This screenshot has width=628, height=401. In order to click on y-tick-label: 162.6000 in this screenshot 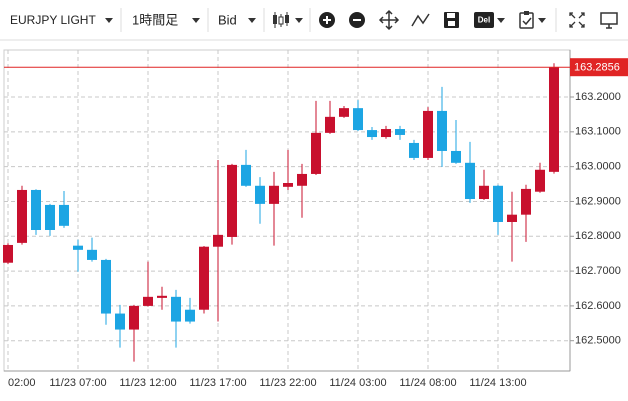, I will do `click(598, 306)`.